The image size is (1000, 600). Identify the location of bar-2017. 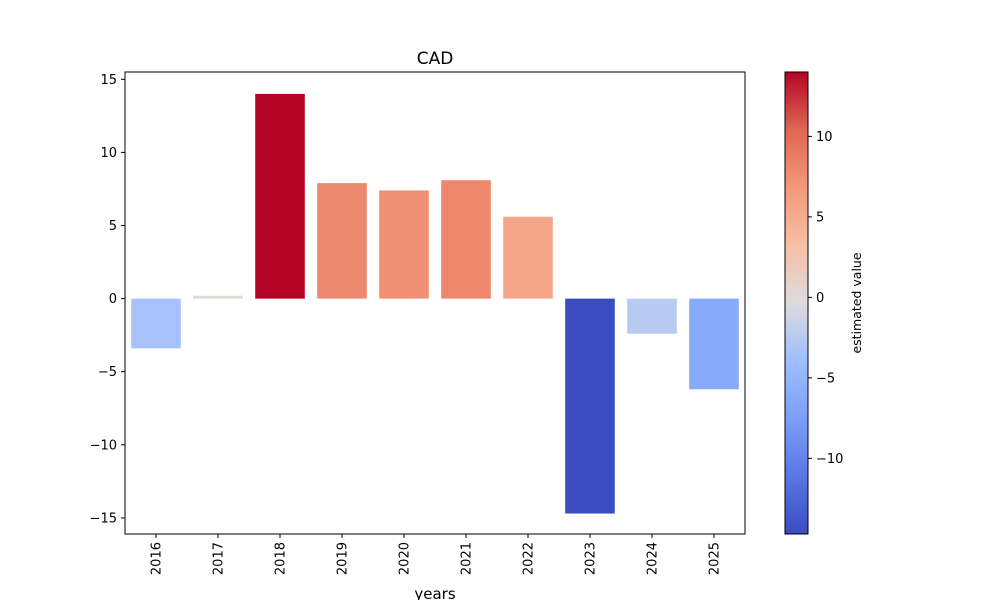
(218, 297).